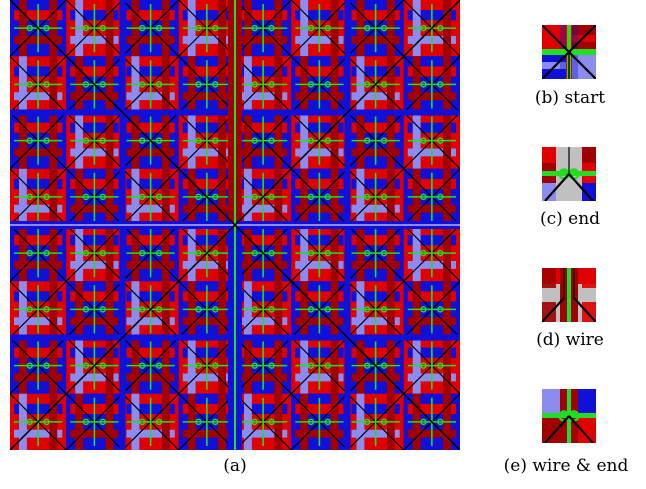 The width and height of the screenshot is (646, 489). Describe the element at coordinates (569, 52) in the screenshot. I see `start-tile` at that location.